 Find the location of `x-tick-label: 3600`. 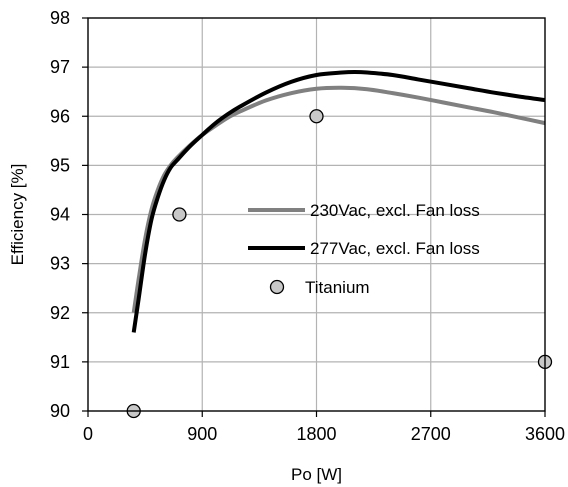

x-tick-label: 3600 is located at coordinates (545, 434).